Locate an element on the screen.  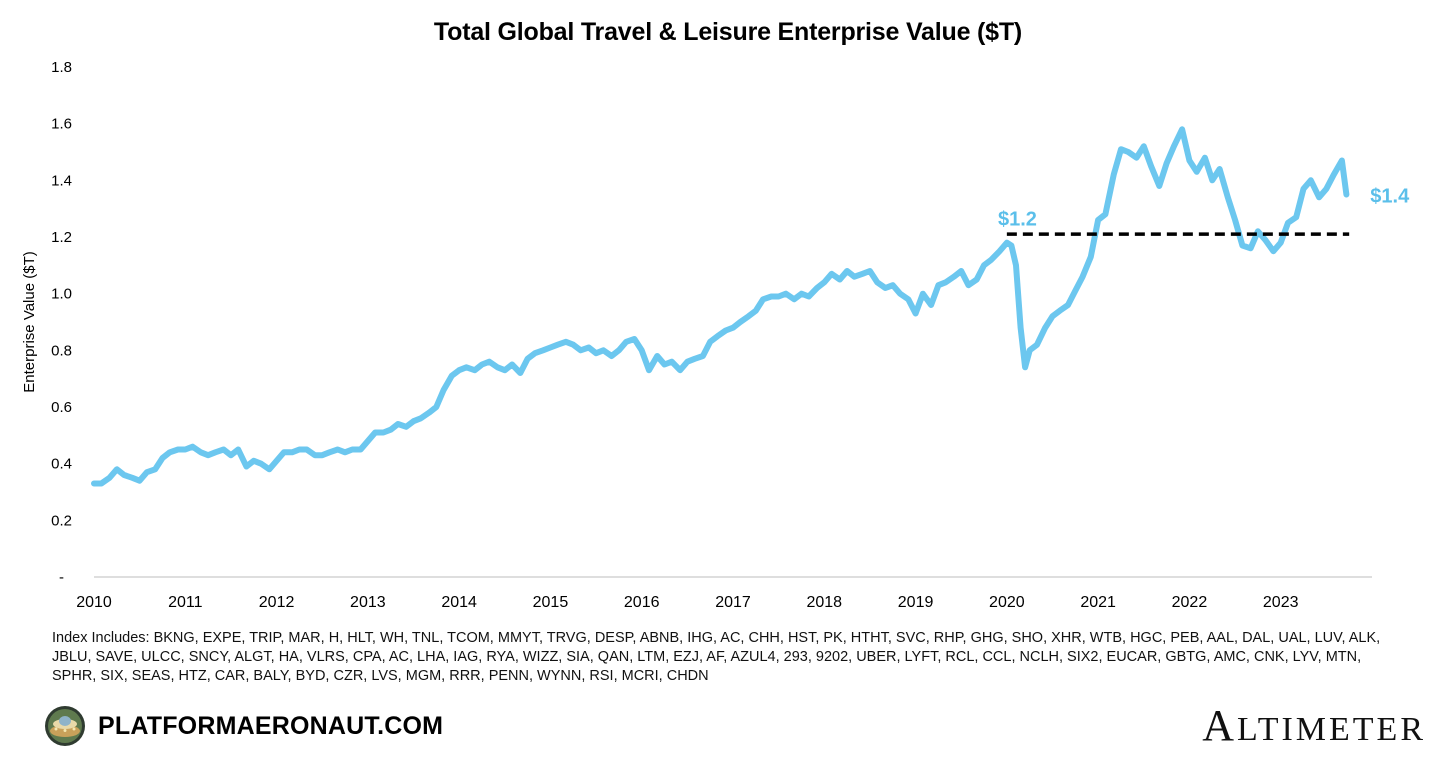
y-tick-label: 1.6 is located at coordinates (61, 124).